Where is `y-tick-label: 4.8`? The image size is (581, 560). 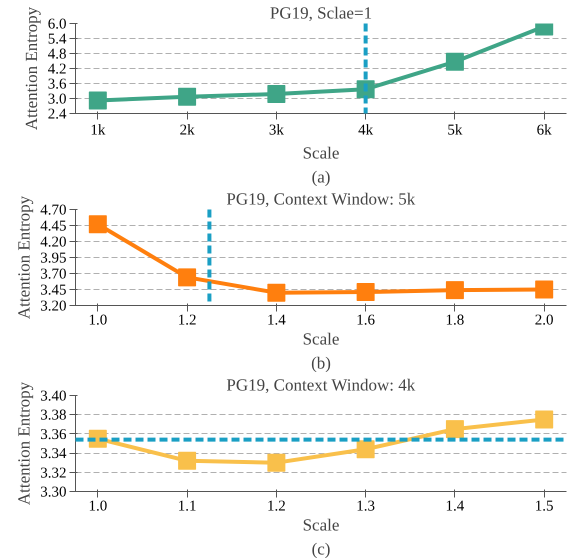
y-tick-label: 4.8 is located at coordinates (57, 54).